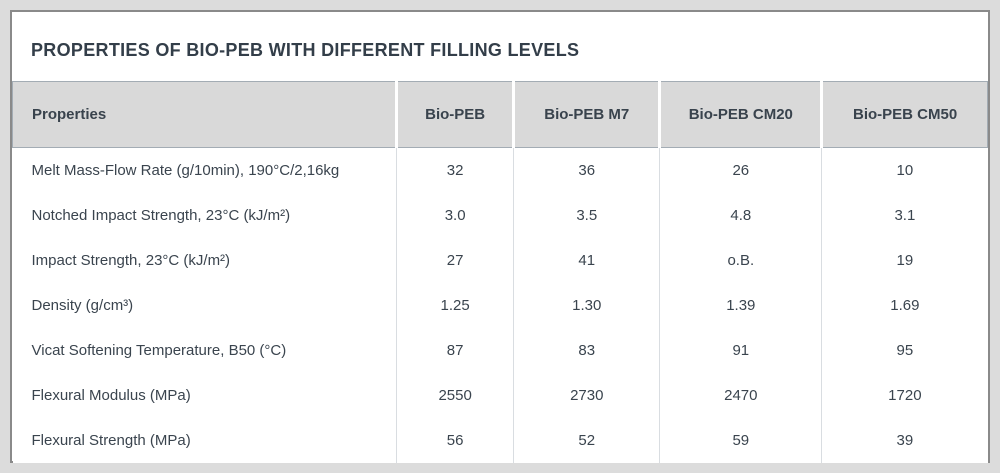 This screenshot has width=1000, height=473. Describe the element at coordinates (455, 395) in the screenshot. I see `value-cell: 2550` at that location.